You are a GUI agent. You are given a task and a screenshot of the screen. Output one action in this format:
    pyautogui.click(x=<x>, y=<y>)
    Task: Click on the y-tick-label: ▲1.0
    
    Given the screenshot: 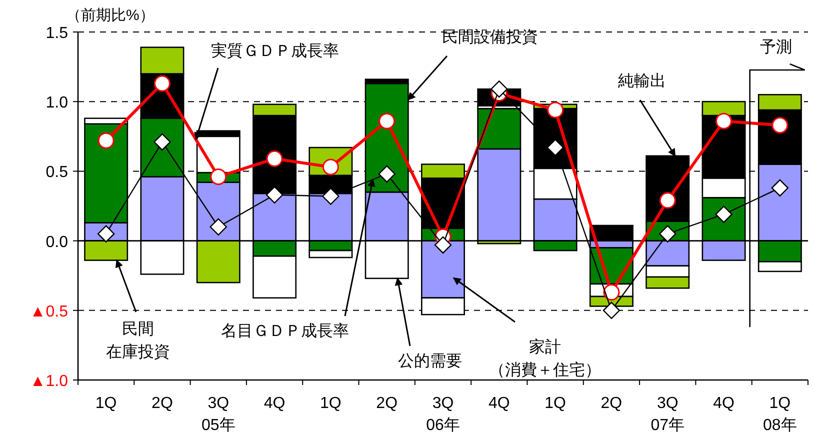 What is the action you would take?
    pyautogui.click(x=49, y=381)
    